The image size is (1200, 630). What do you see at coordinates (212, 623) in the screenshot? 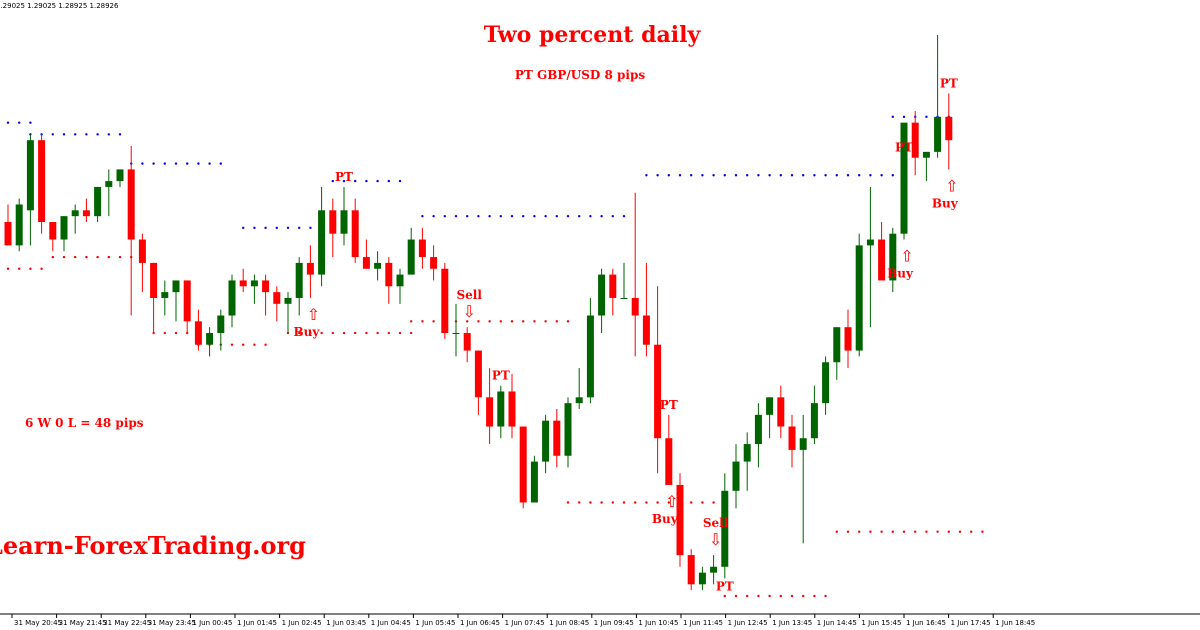
I see `x-tick-label: 1 Jun 00:45` at bounding box center [212, 623].